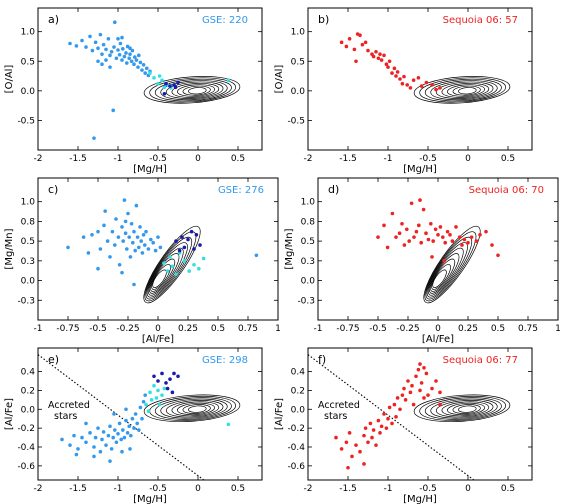 Image resolution: width=568 pixels, height=504 pixels. Describe the element at coordinates (28, 262) in the screenshot. I see `y-tick-label: 0.3` at that location.